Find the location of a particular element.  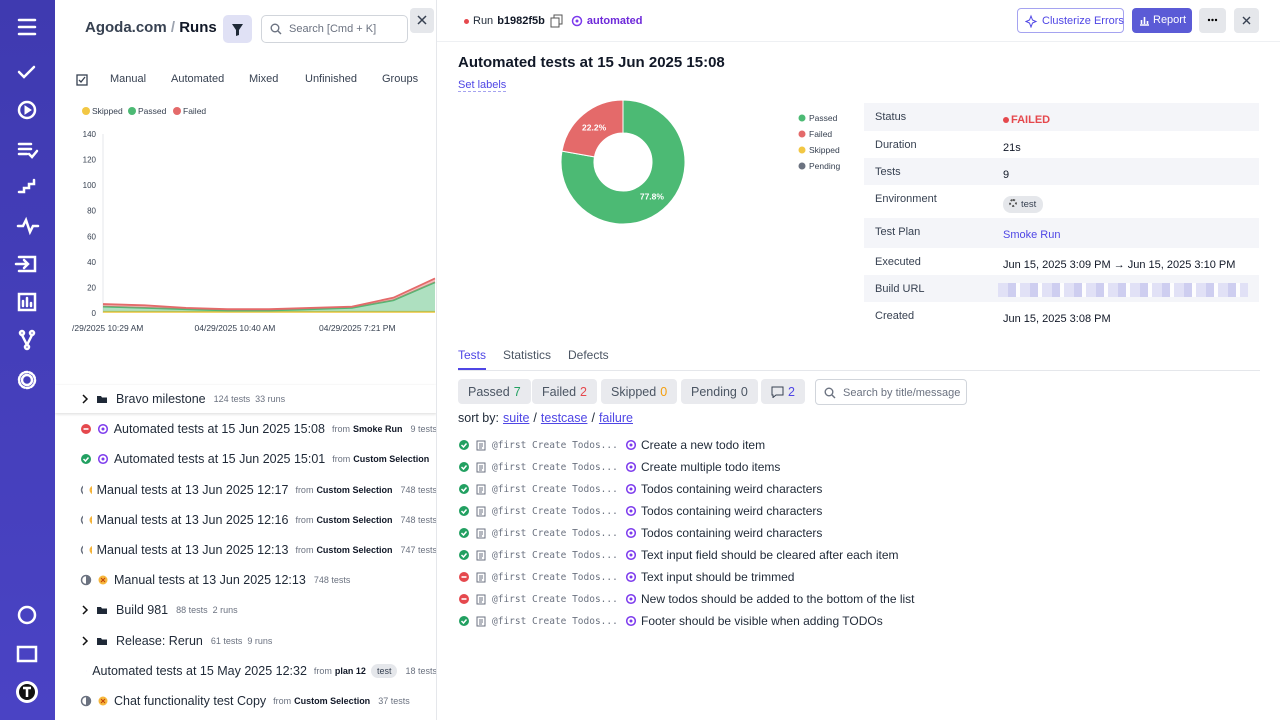

run-tab: Statistics is located at coordinates (527, 358).